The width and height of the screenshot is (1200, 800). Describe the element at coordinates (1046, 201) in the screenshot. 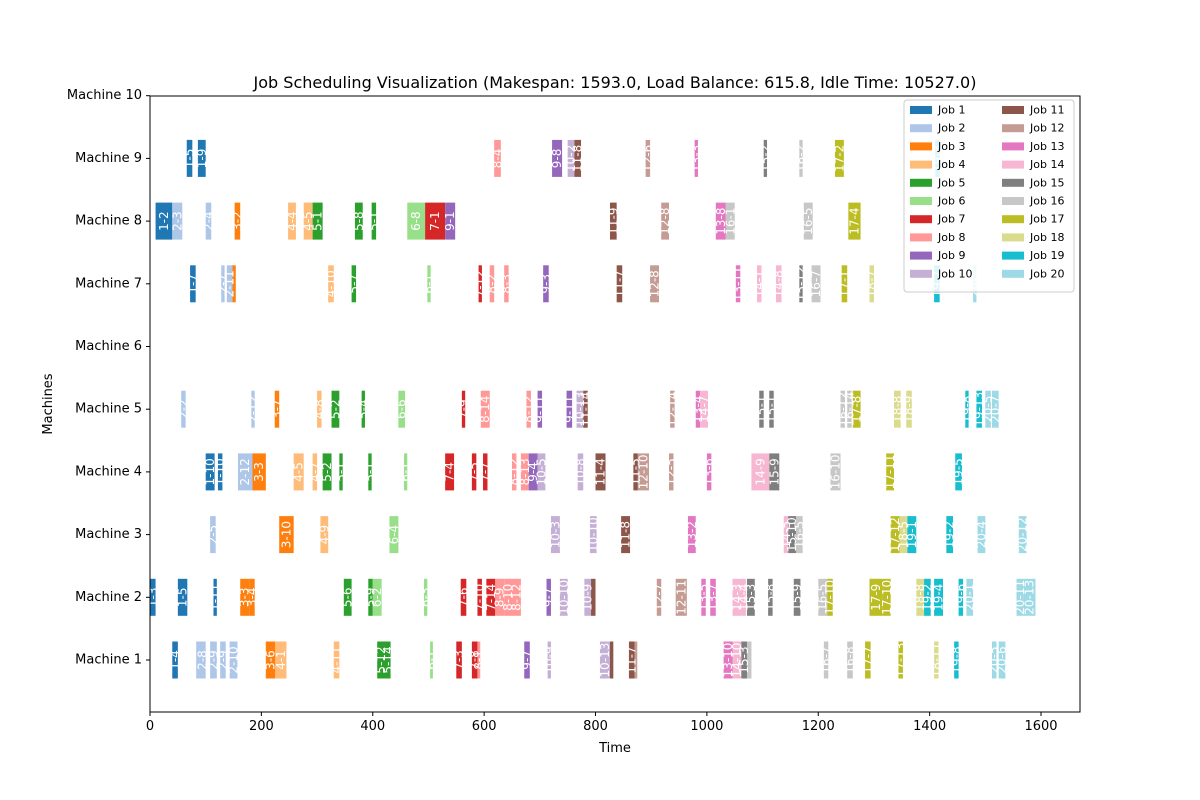

I see `legend-label: Job 16` at that location.